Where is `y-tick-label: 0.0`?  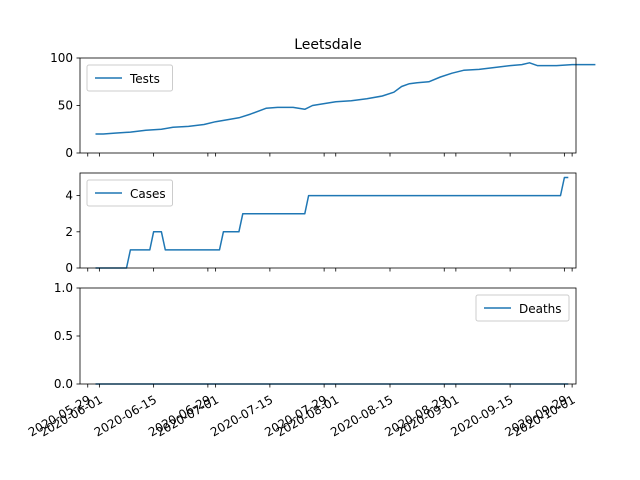
y-tick-label: 0.0 is located at coordinates (63, 384).